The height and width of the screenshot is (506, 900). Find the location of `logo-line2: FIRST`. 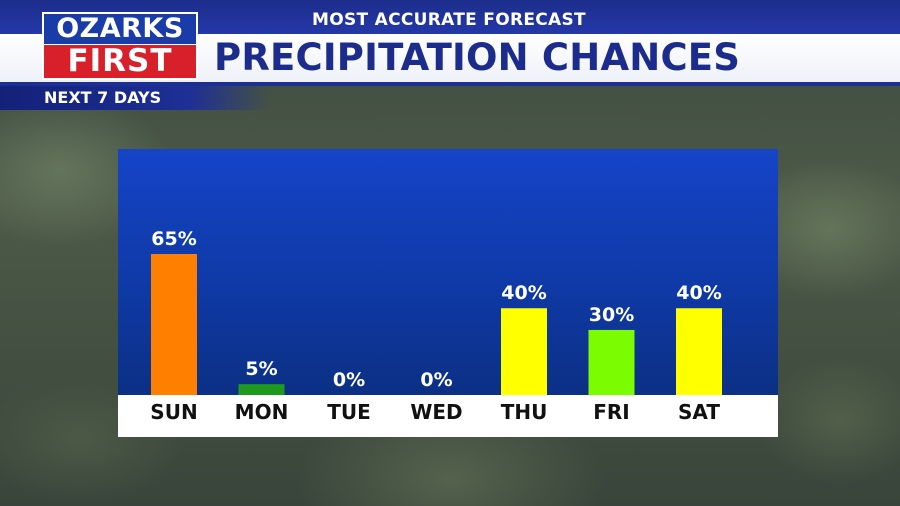

logo-line2: FIRST is located at coordinates (120, 61).